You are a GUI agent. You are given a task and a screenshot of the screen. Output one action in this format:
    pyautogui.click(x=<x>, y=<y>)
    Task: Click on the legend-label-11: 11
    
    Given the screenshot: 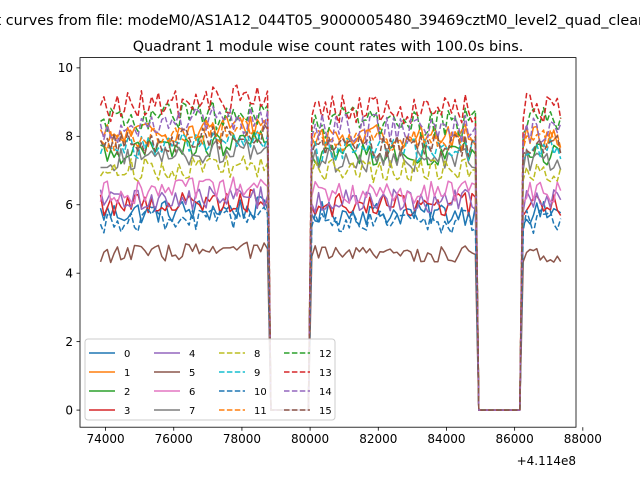 What is the action you would take?
    pyautogui.click(x=260, y=411)
    